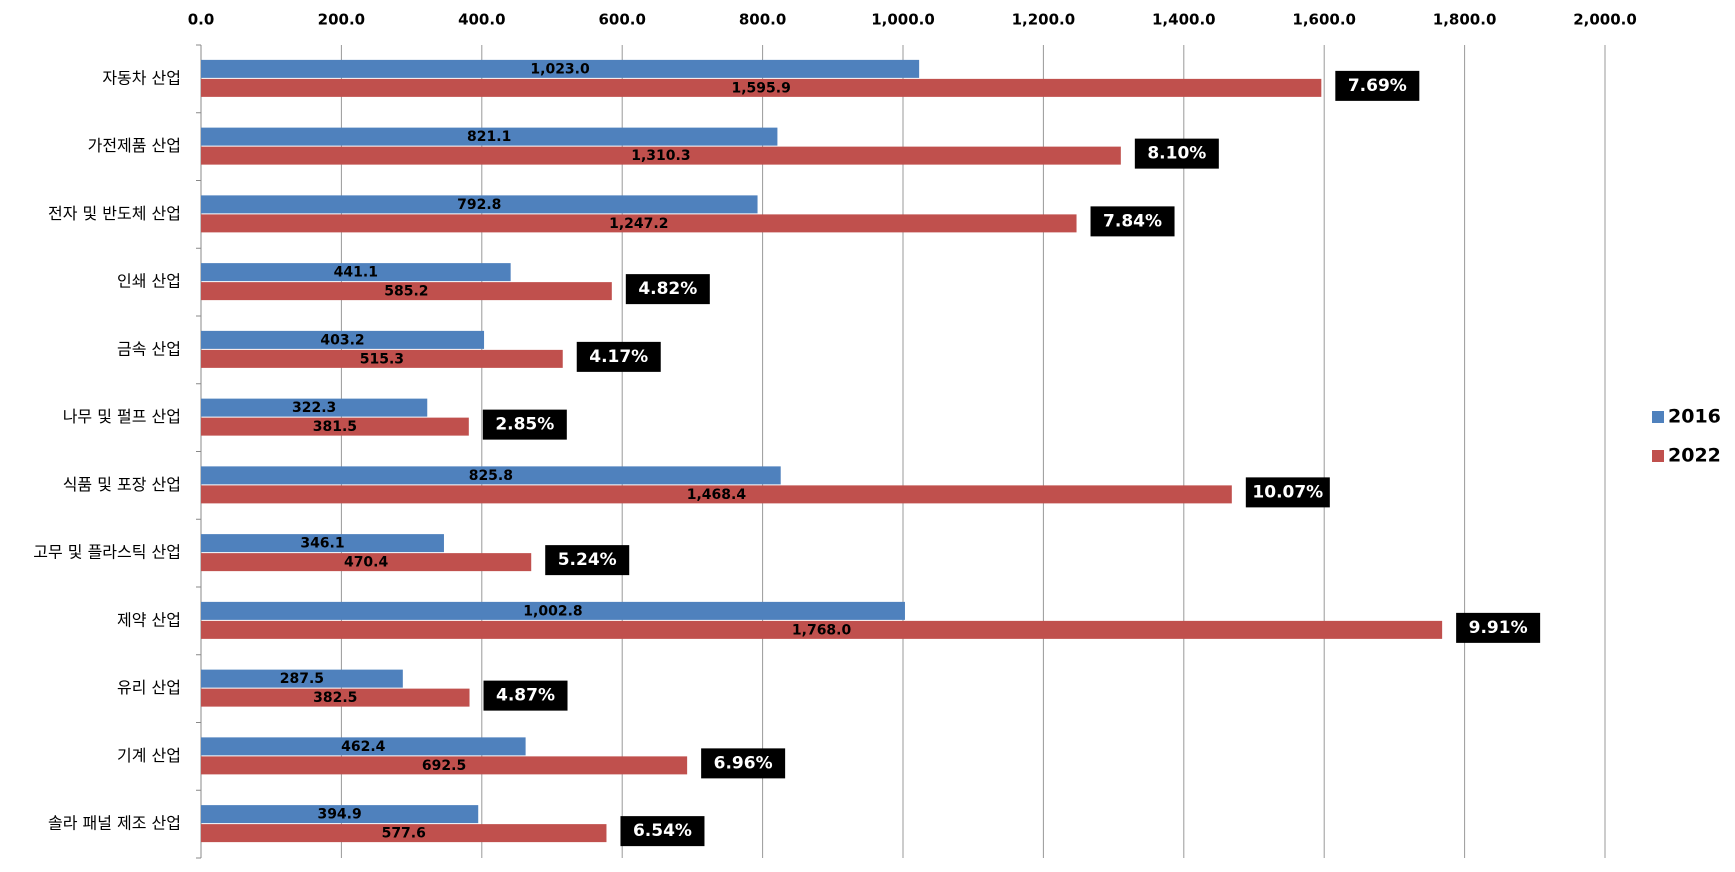  I want to click on value-label: 470.4, so click(366, 563).